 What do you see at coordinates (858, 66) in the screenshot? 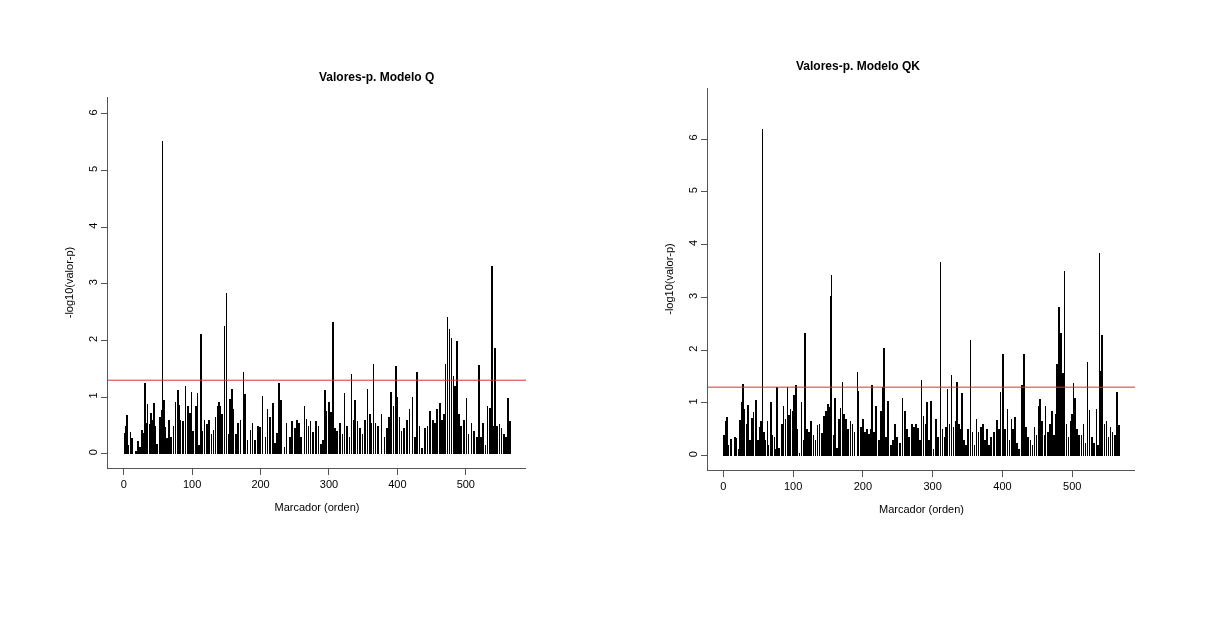
I see `chart-title: Valores-p. Modelo QK` at bounding box center [858, 66].